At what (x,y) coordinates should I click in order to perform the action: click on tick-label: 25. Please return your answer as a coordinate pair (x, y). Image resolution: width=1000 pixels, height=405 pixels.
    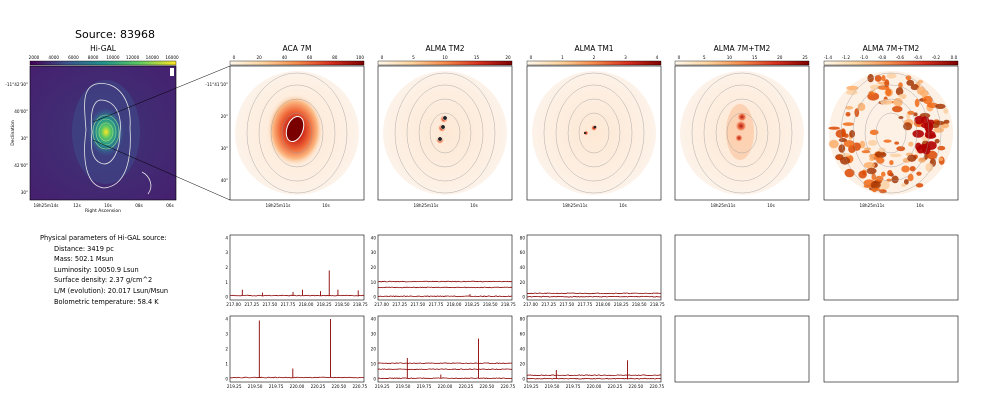
    Looking at the image, I should click on (805, 57).